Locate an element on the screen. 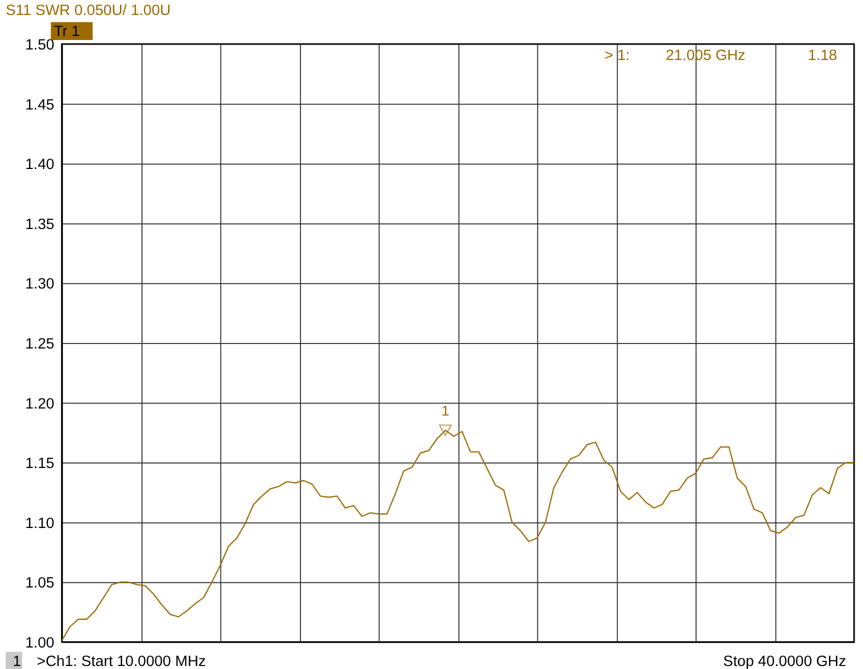 This screenshot has width=863, height=669. y-tick-label: 1.50 is located at coordinates (39, 45).